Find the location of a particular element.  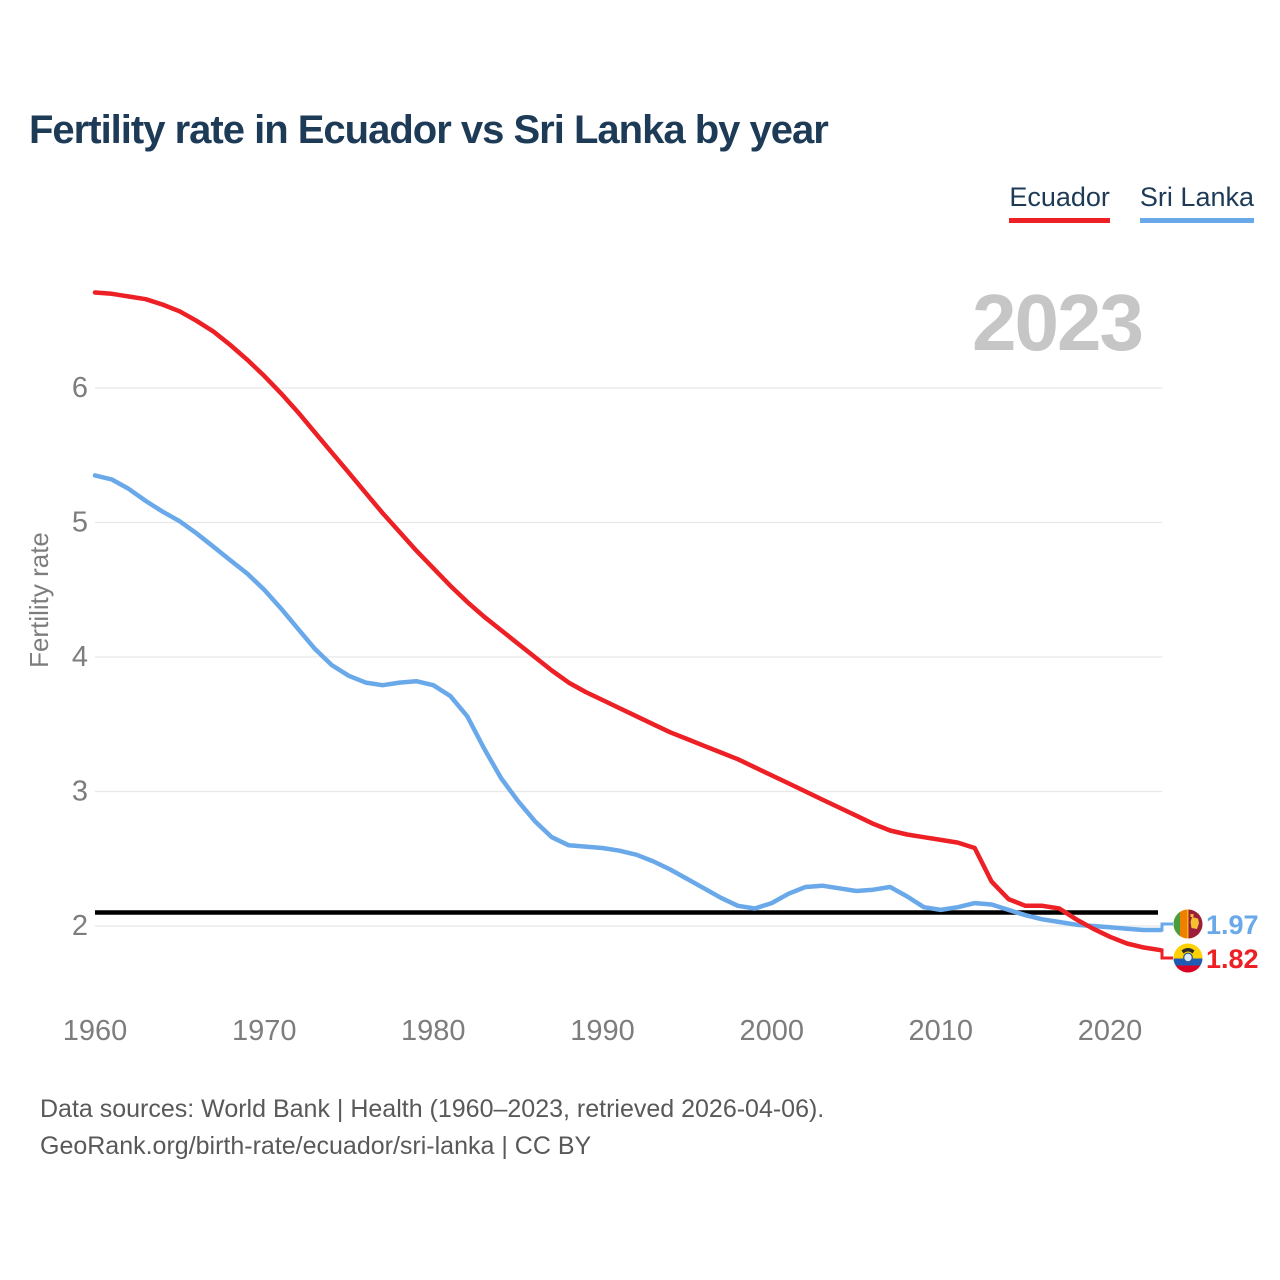

legend-item-sri-lanka: Sri Lanka is located at coordinates (1196, 202).